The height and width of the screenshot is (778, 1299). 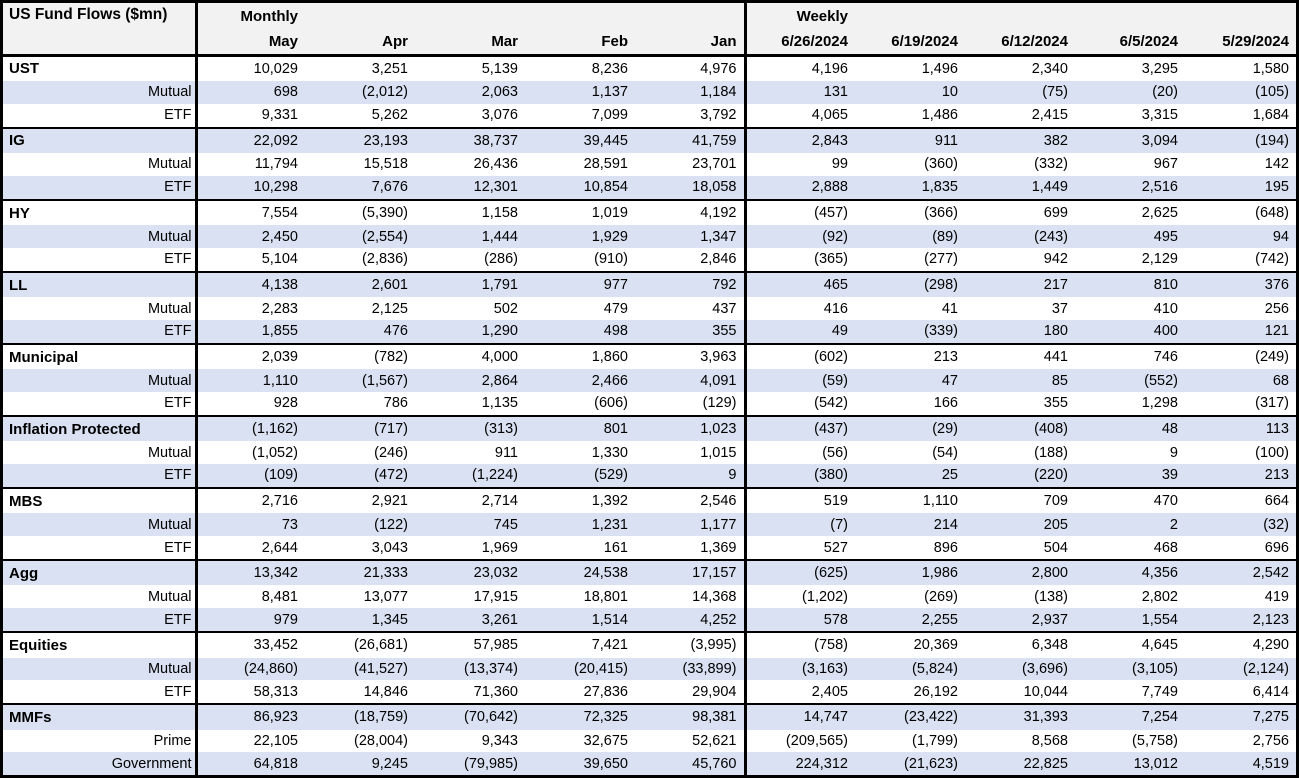 I want to click on monthly-data-cell: 2,714, so click(x=470, y=500).